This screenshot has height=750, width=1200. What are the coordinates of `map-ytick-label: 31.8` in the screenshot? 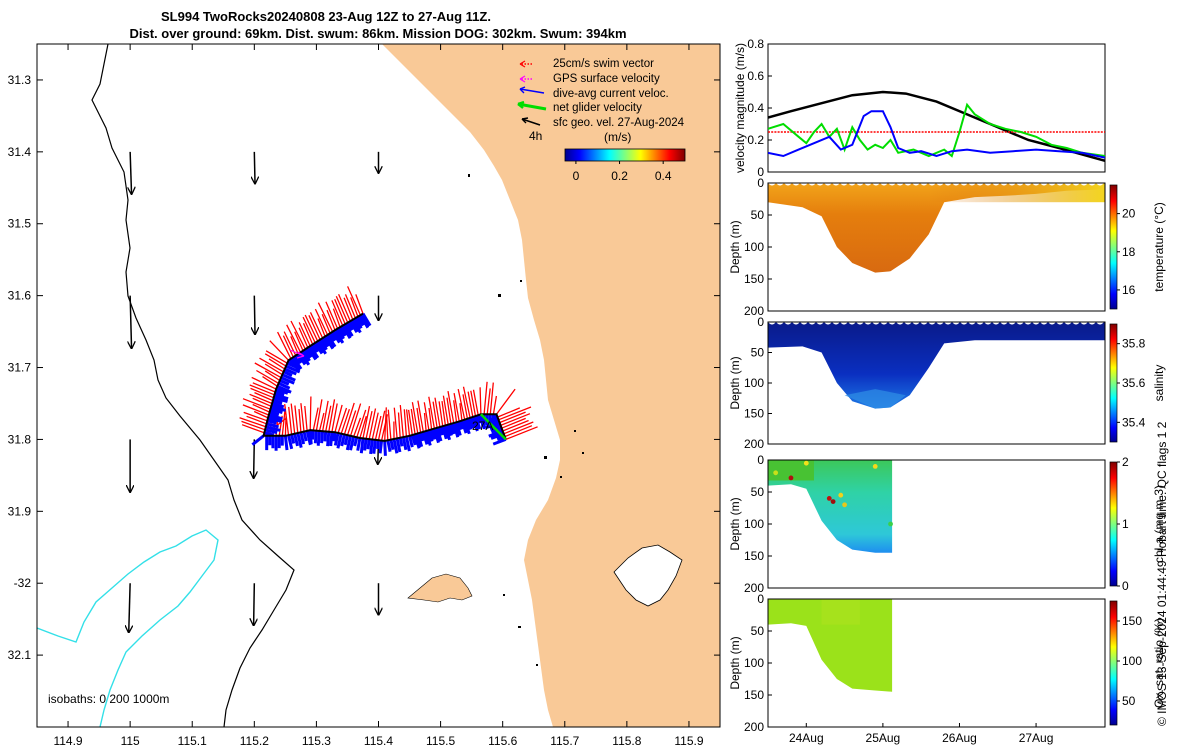 It's located at (20, 439).